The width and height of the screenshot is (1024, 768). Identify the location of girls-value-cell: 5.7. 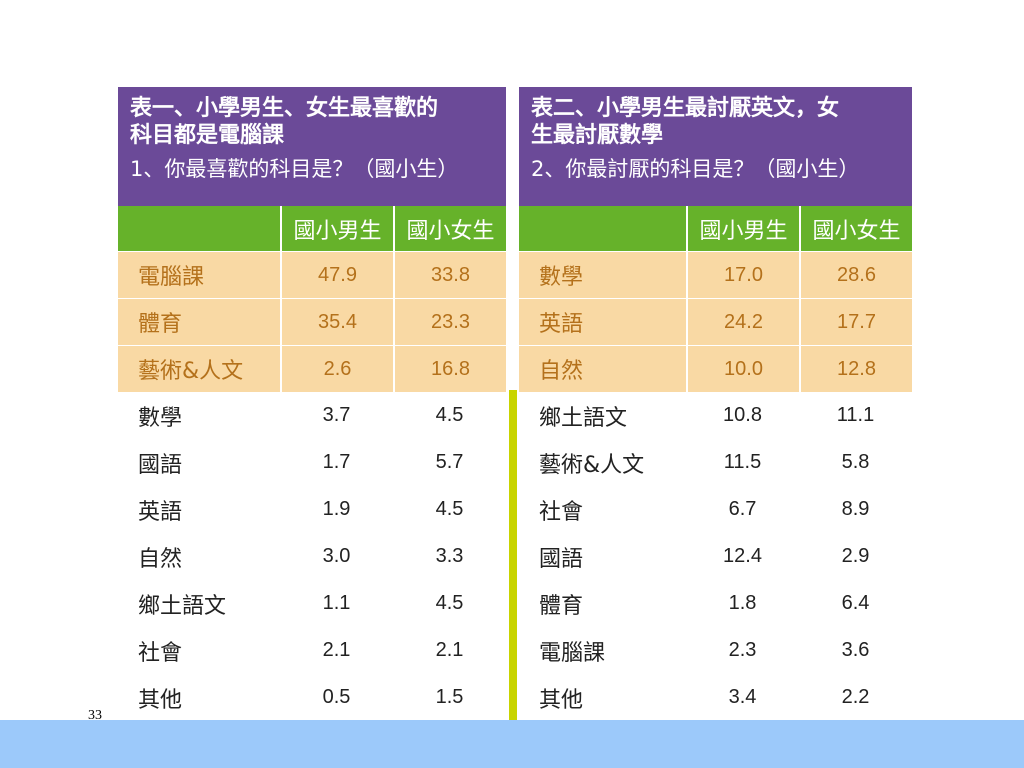
(449, 462).